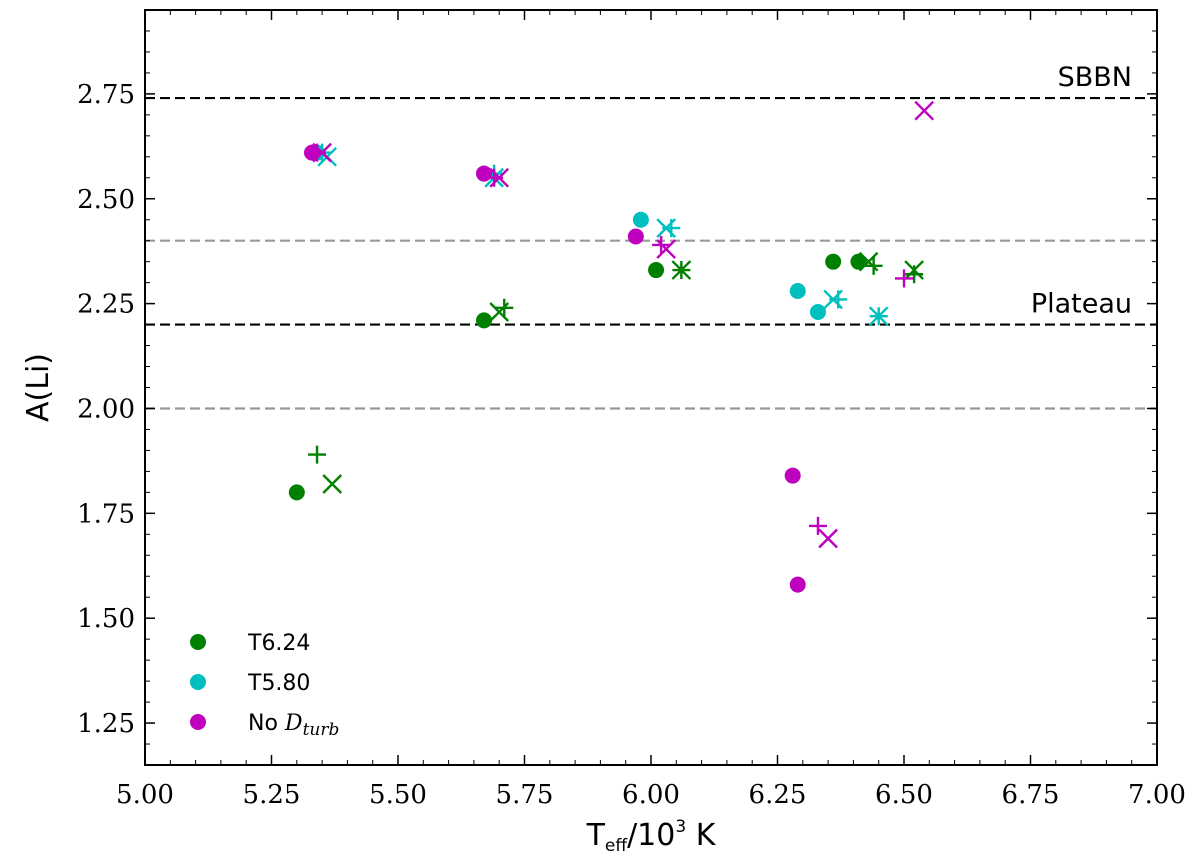 The image size is (1200, 865). I want to click on x-tick-label: 5.00, so click(145, 795).